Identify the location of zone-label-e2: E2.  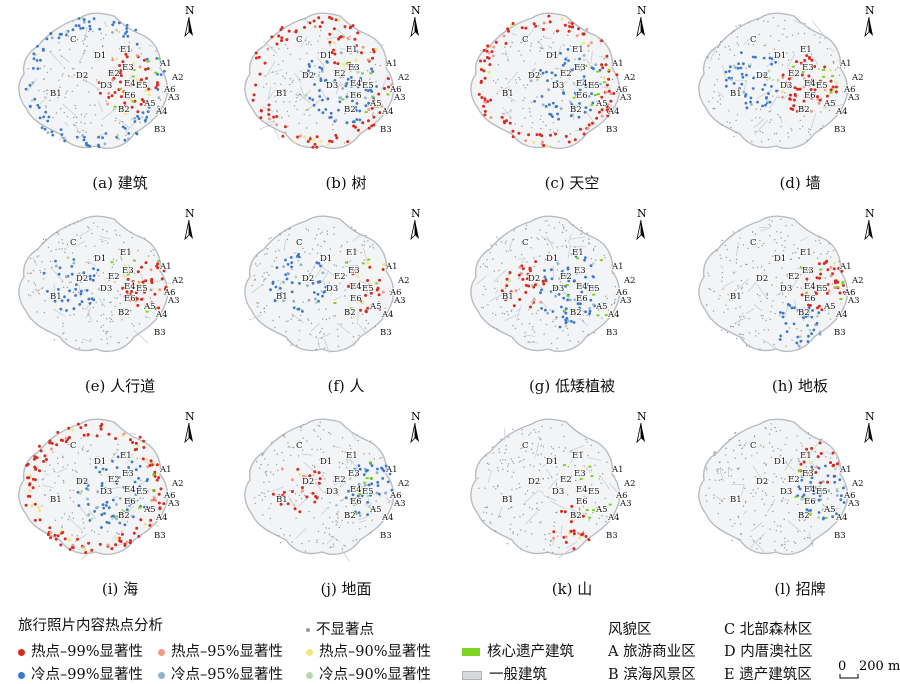
(566, 74).